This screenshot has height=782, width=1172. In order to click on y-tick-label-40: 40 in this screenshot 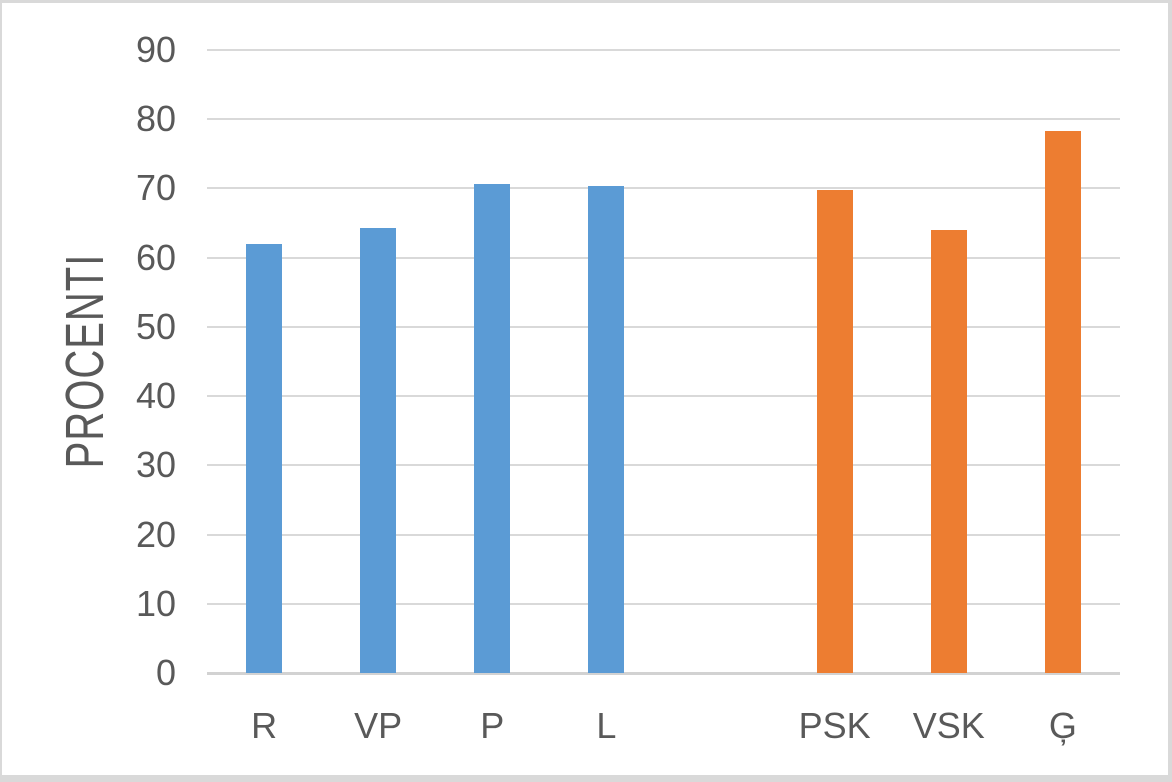, I will do `click(155, 396)`.